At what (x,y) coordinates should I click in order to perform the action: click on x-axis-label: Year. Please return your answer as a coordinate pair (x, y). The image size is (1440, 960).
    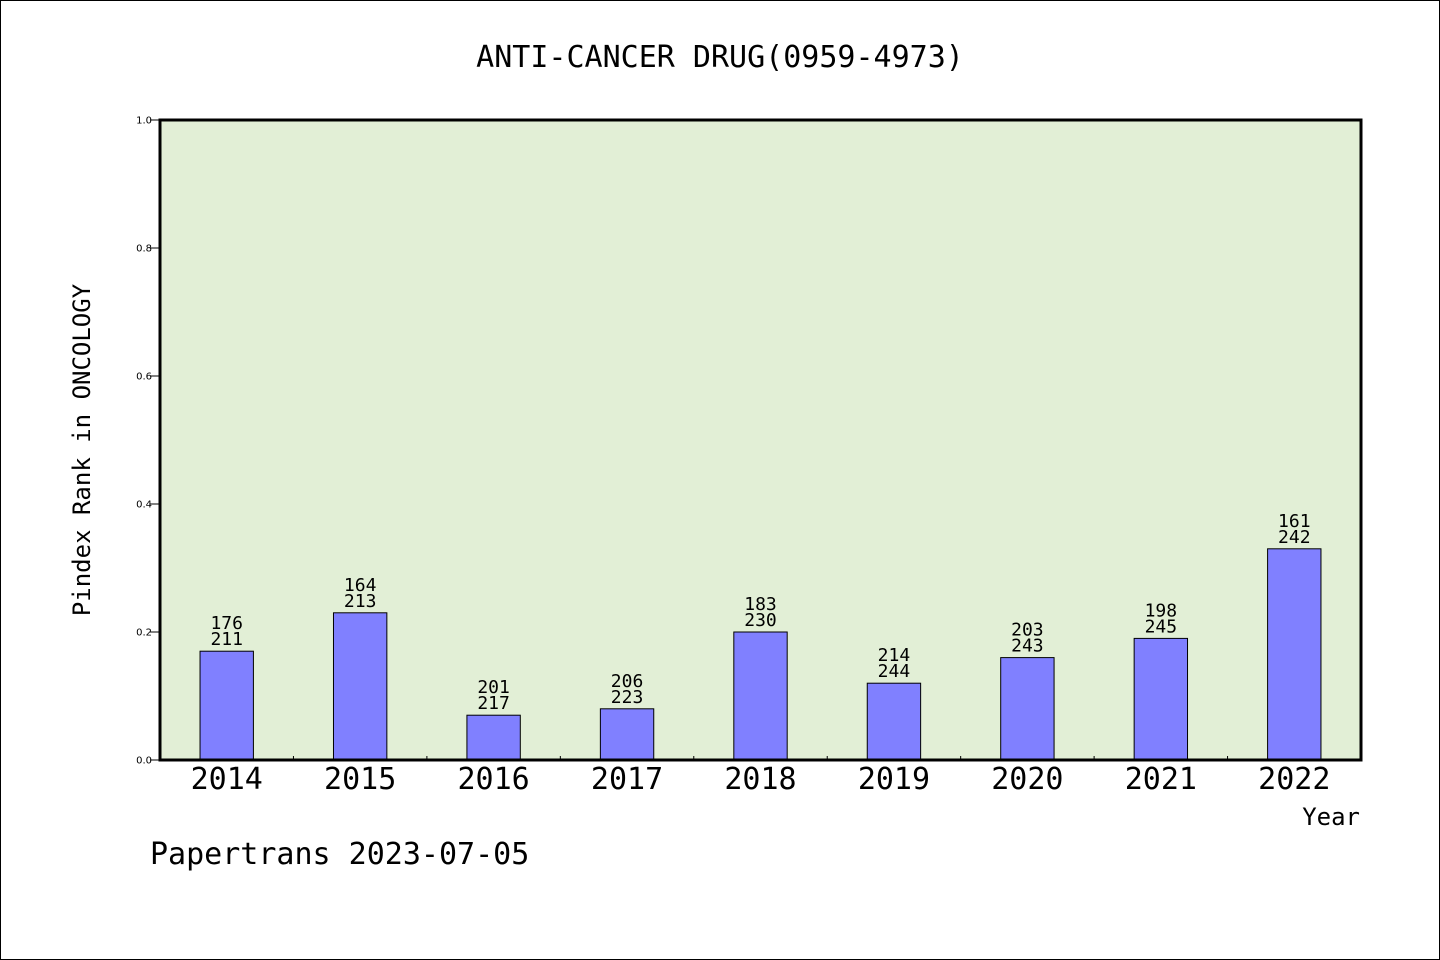
    Looking at the image, I should click on (1331, 817).